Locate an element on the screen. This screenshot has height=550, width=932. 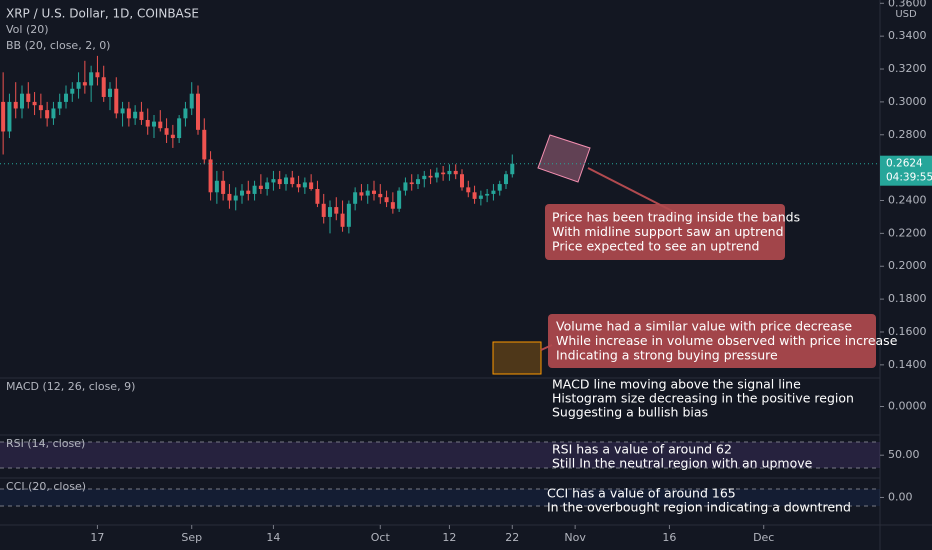
y-tick-label: 0.3000 is located at coordinates (907, 101).